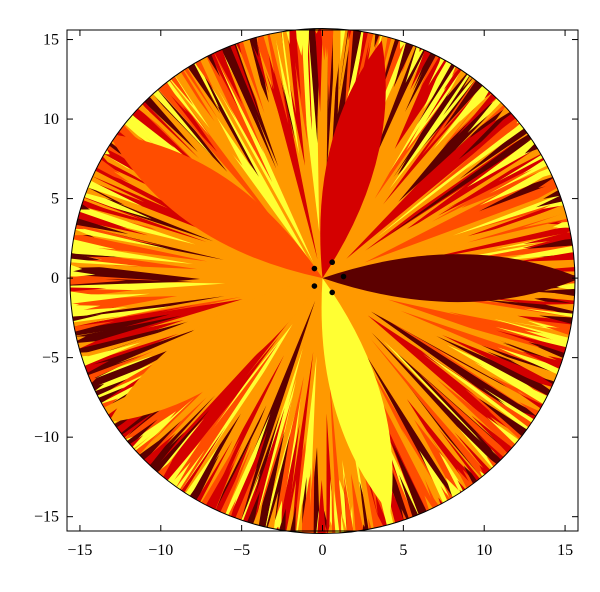  What do you see at coordinates (160, 550) in the screenshot?
I see `x-tick-label: −10` at bounding box center [160, 550].